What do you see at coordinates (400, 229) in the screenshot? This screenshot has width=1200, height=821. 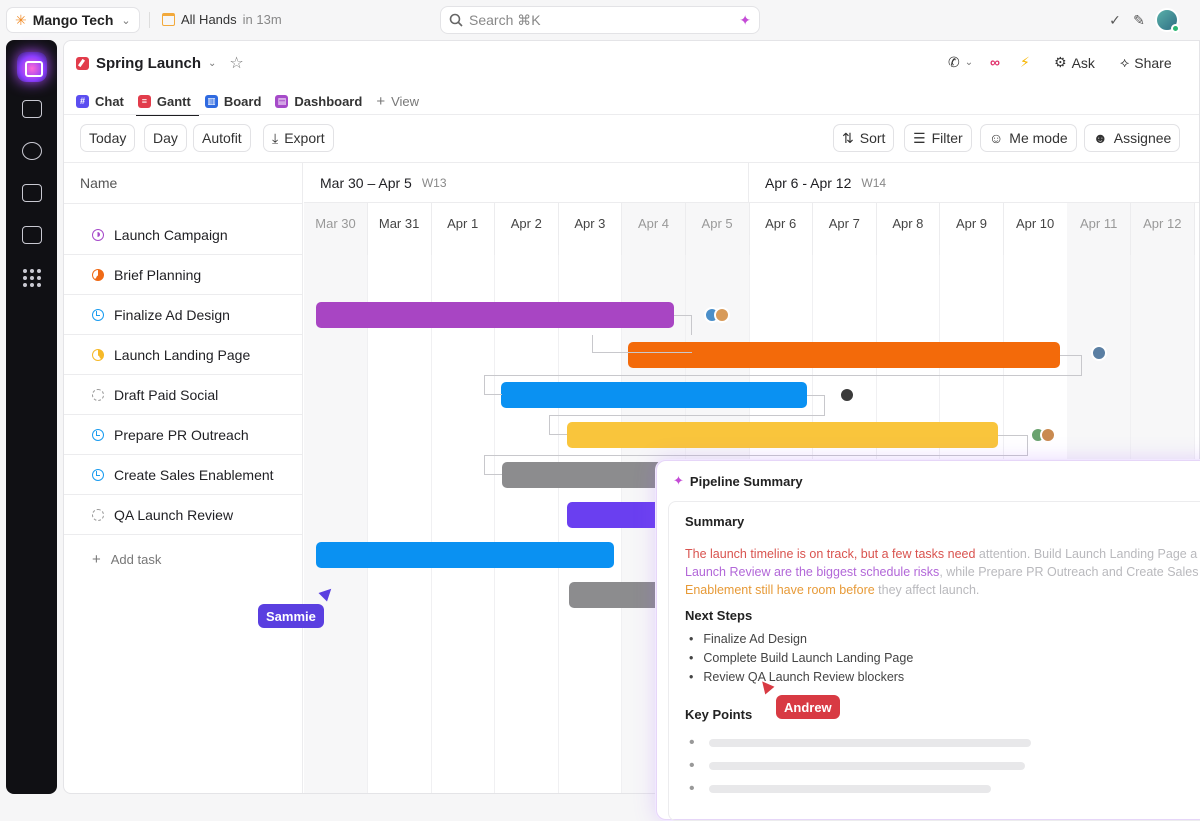 I see `day-header: Mar 31` at bounding box center [400, 229].